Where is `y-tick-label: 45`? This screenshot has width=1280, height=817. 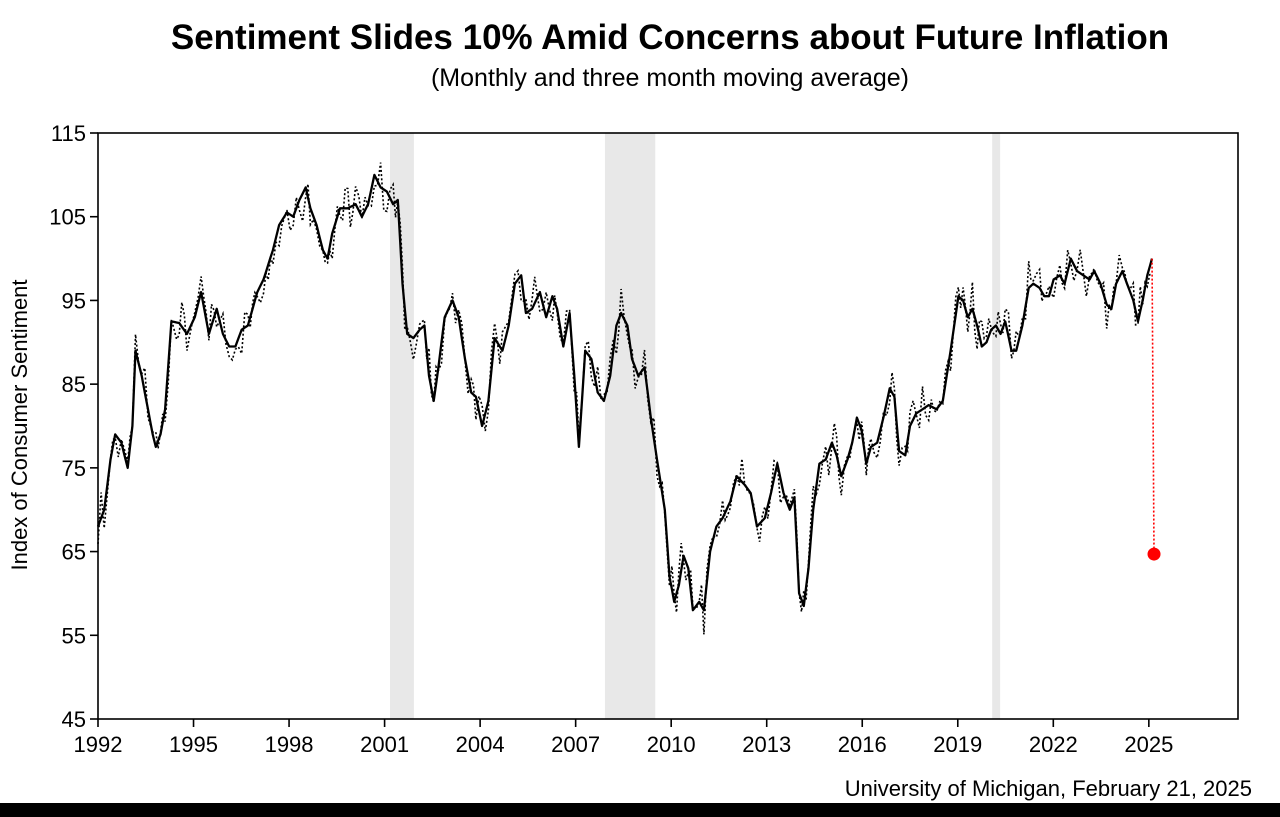
y-tick-label: 45 is located at coordinates (74, 719).